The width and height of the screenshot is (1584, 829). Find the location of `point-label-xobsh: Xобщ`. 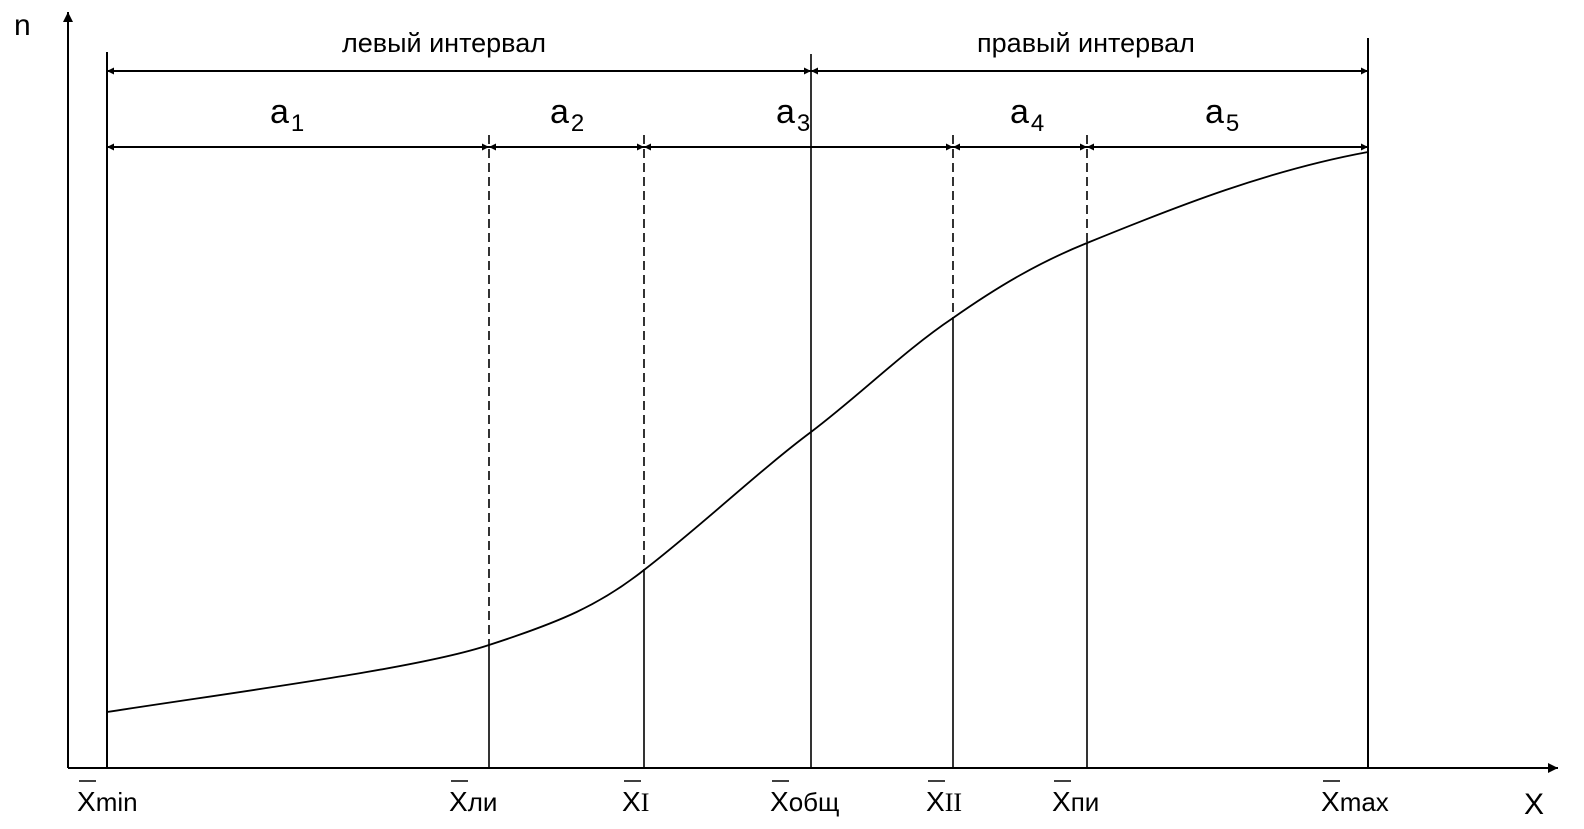

point-label-xobsh: Xобщ is located at coordinates (804, 798).